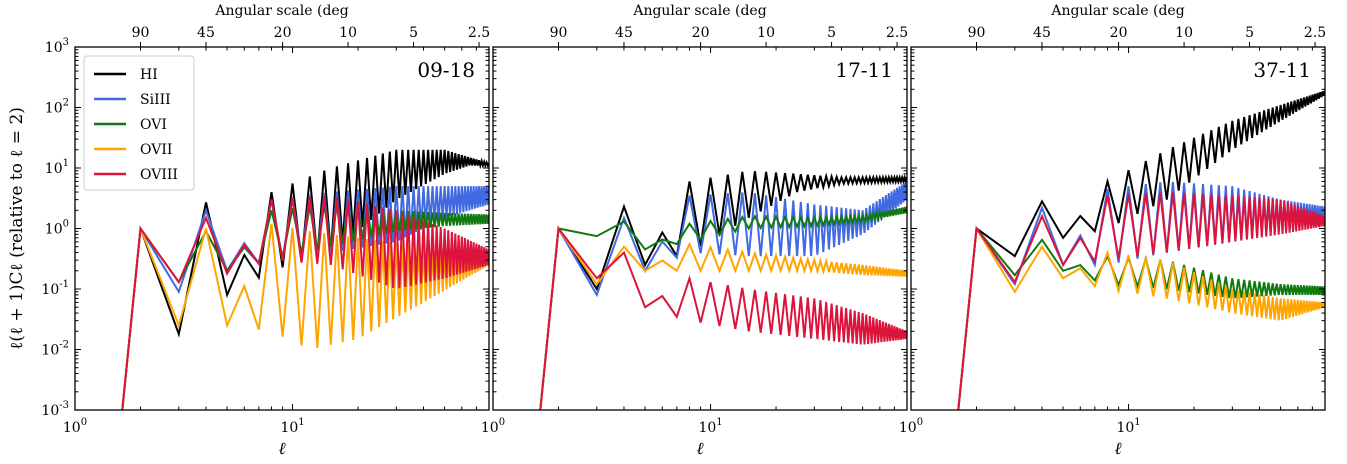 The image size is (1347, 464). I want to click on series-line-SiIII, so click(723, 295).